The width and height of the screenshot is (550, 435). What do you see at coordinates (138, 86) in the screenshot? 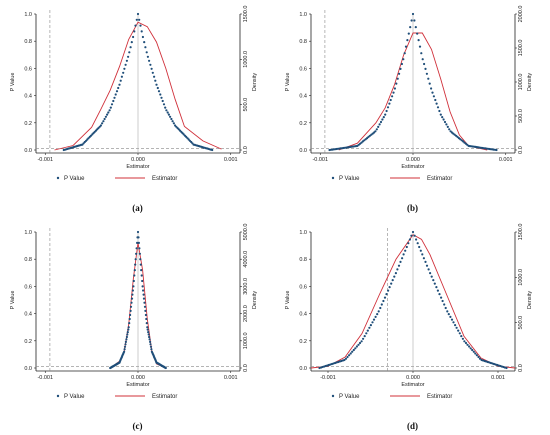
I see `estimator-line` at bounding box center [138, 86].